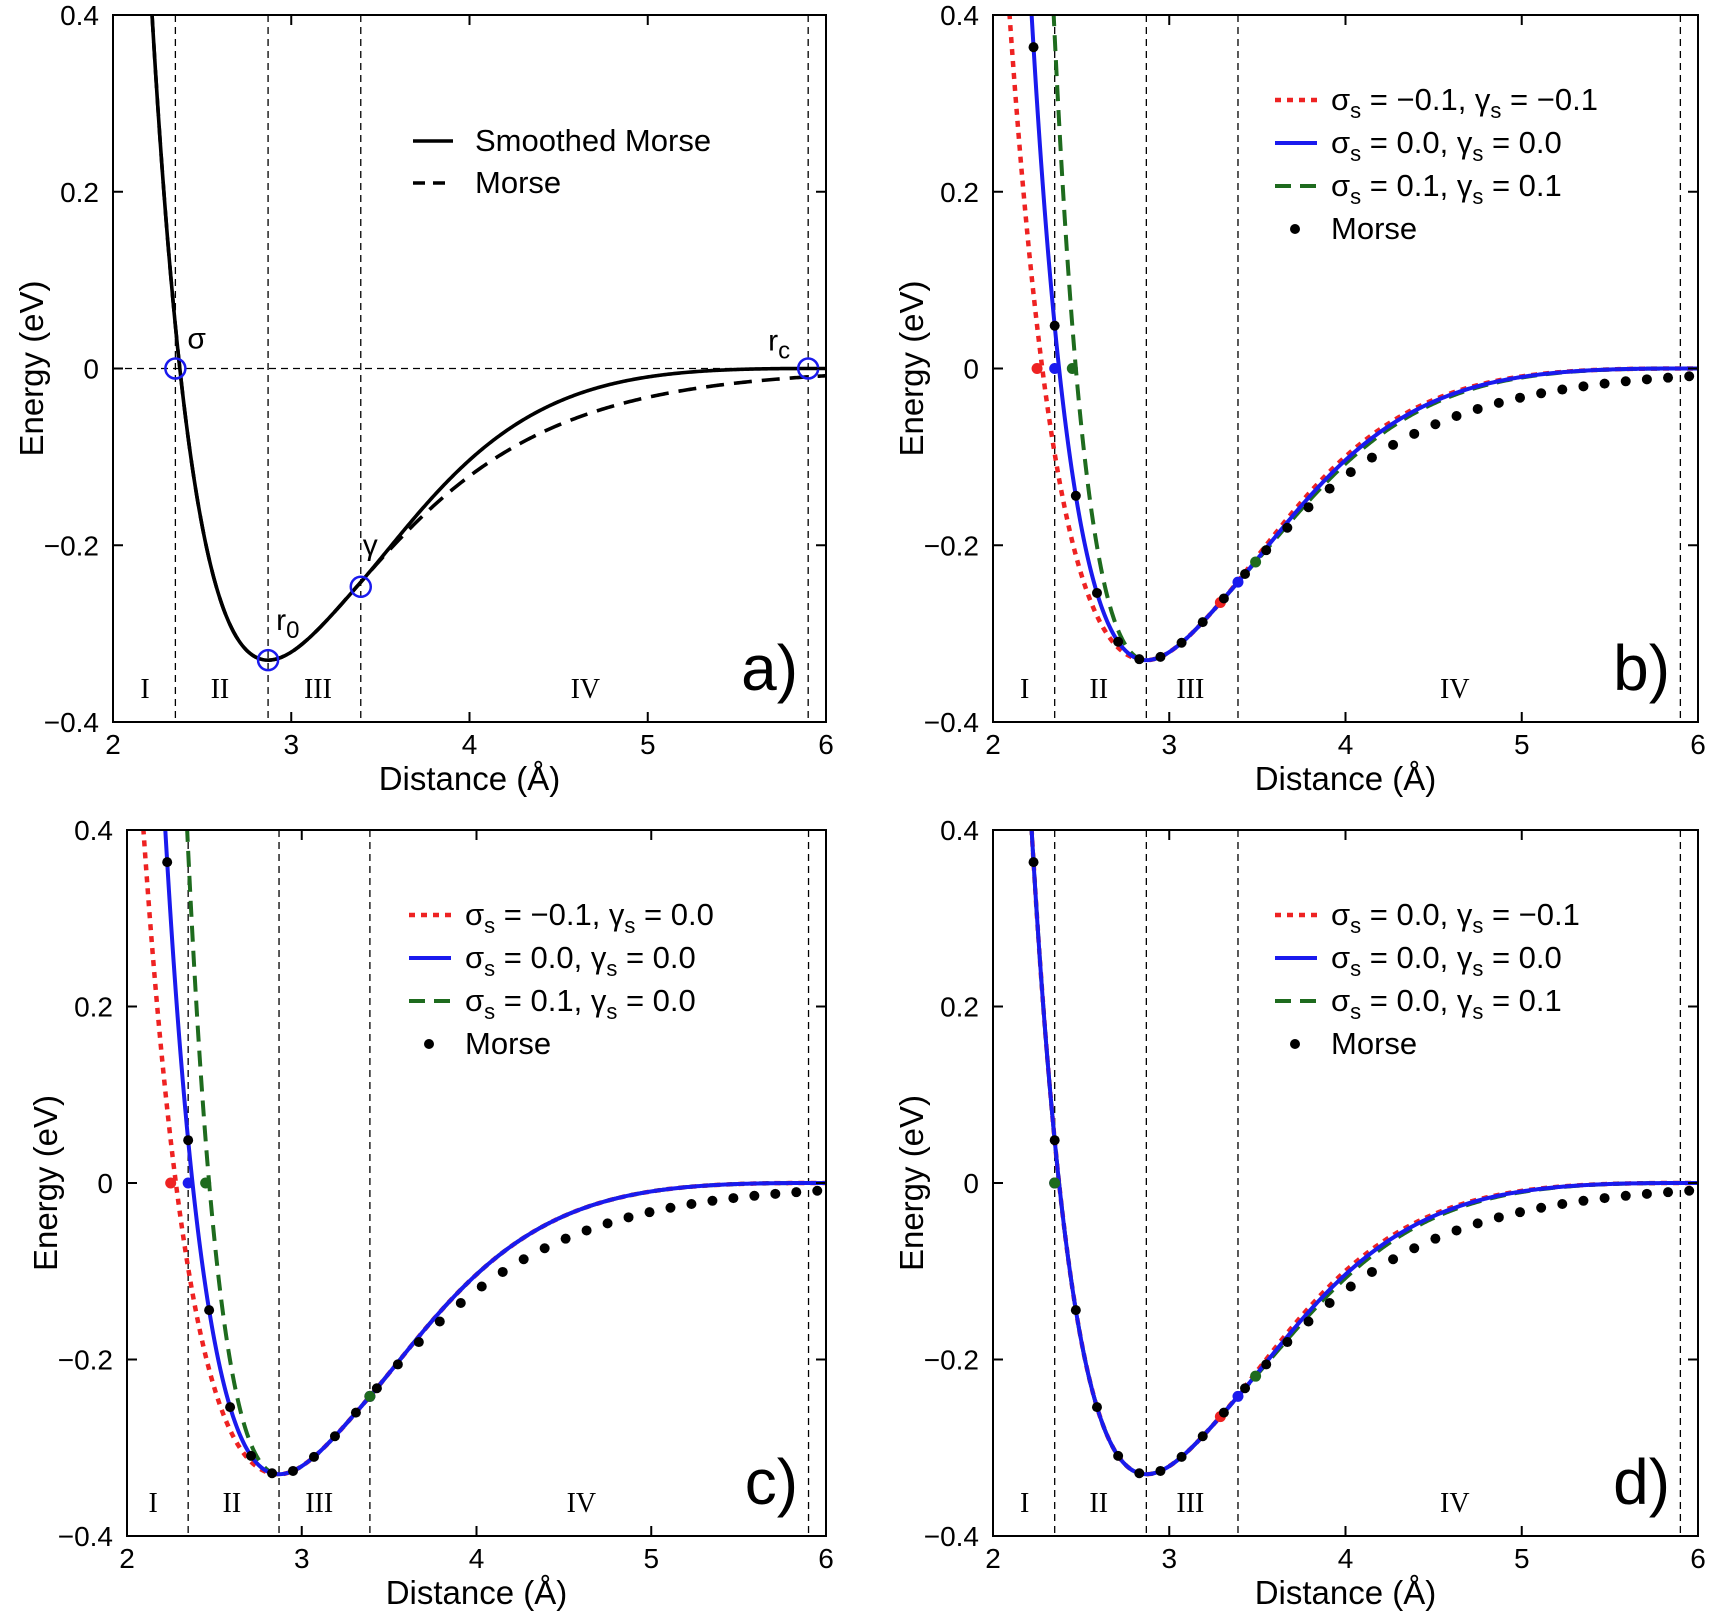 This screenshot has width=1713, height=1616. What do you see at coordinates (1446, 1003) in the screenshot?
I see `legend-label: σs = 0.0, γs = 0.1` at bounding box center [1446, 1003].